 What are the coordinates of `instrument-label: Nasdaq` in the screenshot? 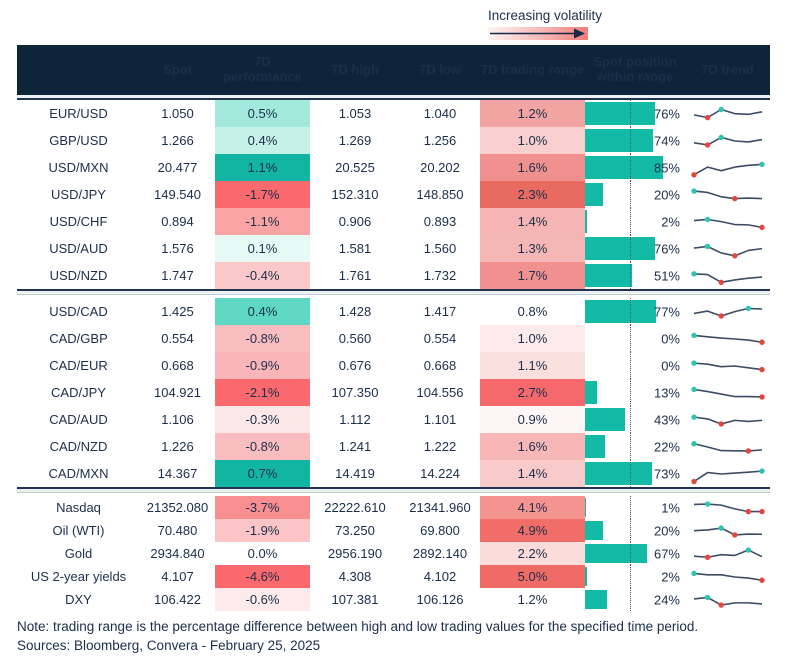 It's located at (78, 507).